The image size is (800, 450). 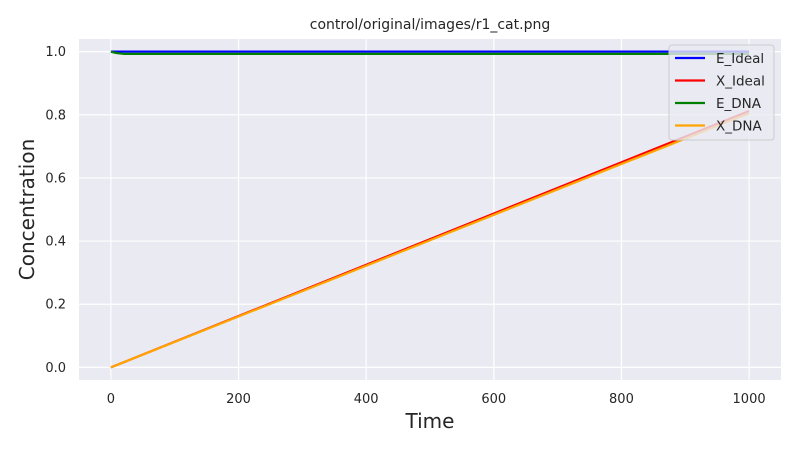 I want to click on legend-box, so click(x=721, y=92).